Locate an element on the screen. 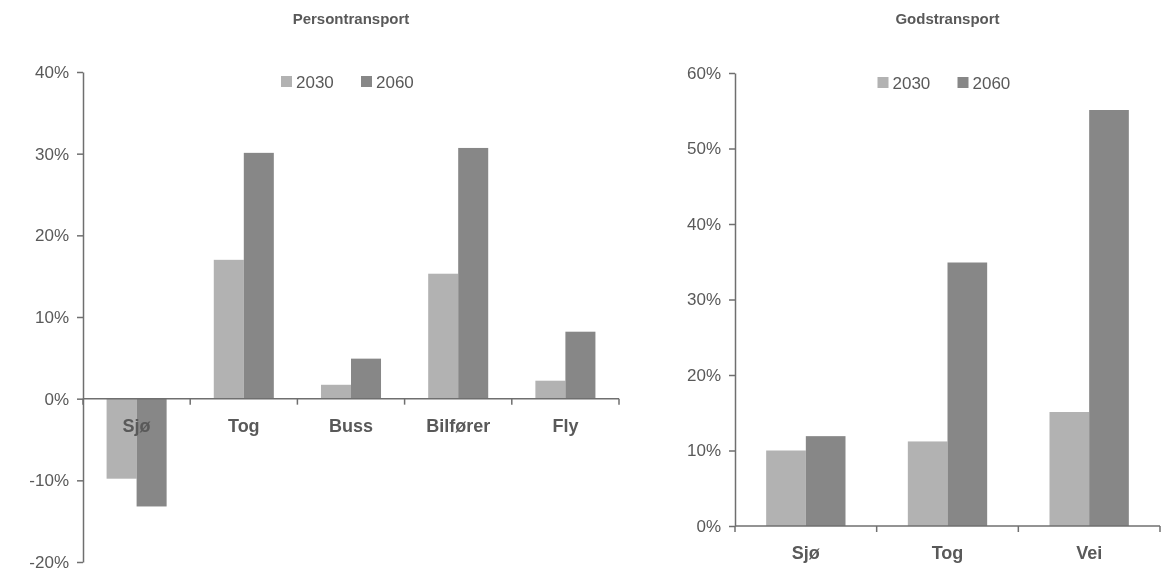 The width and height of the screenshot is (1168, 580). x-tick-label: Bilfører is located at coordinates (458, 425).